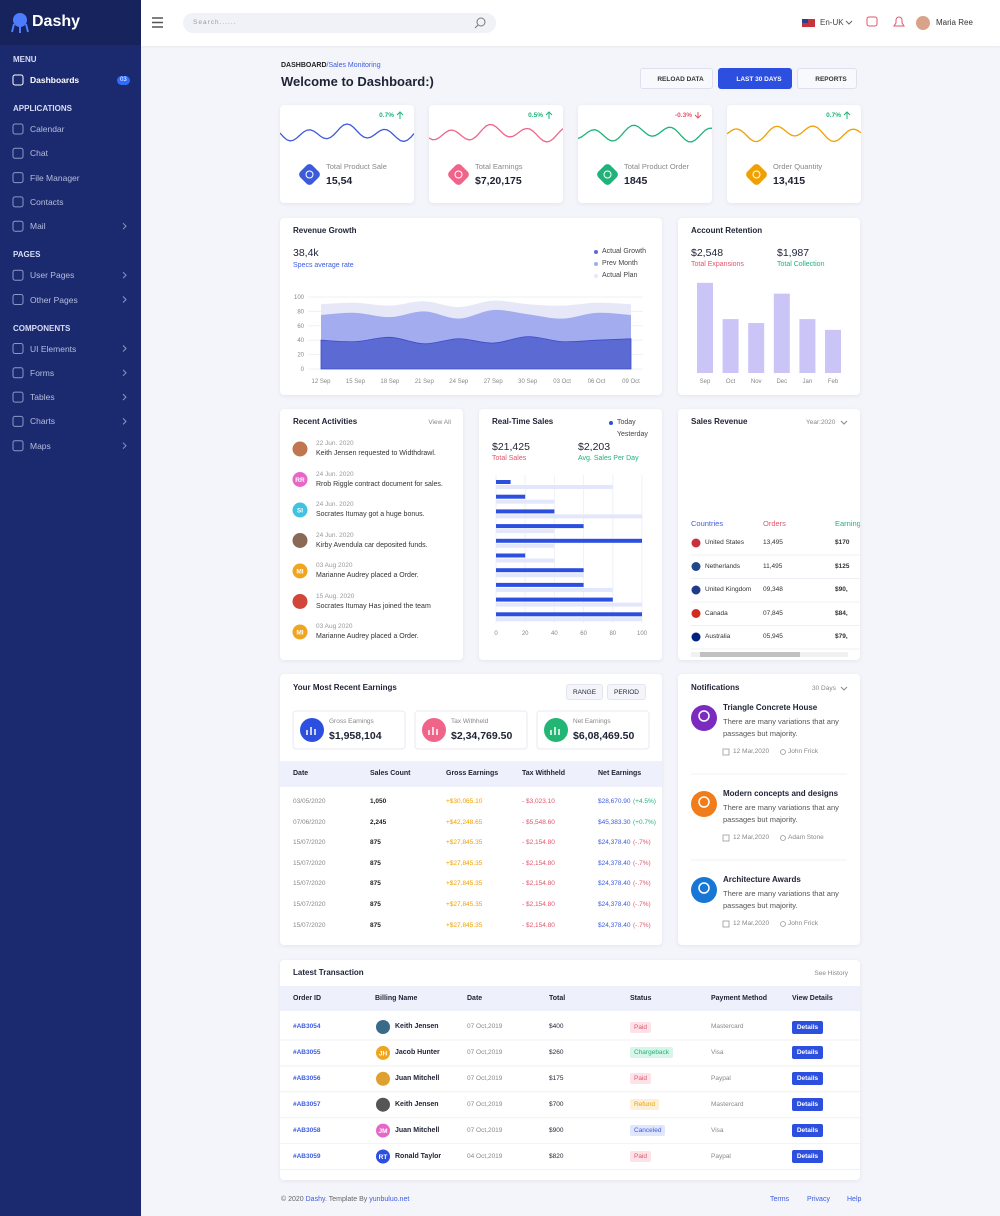 The width and height of the screenshot is (1000, 1216). What do you see at coordinates (396, 998) in the screenshot?
I see `column-header: Billing Name` at bounding box center [396, 998].